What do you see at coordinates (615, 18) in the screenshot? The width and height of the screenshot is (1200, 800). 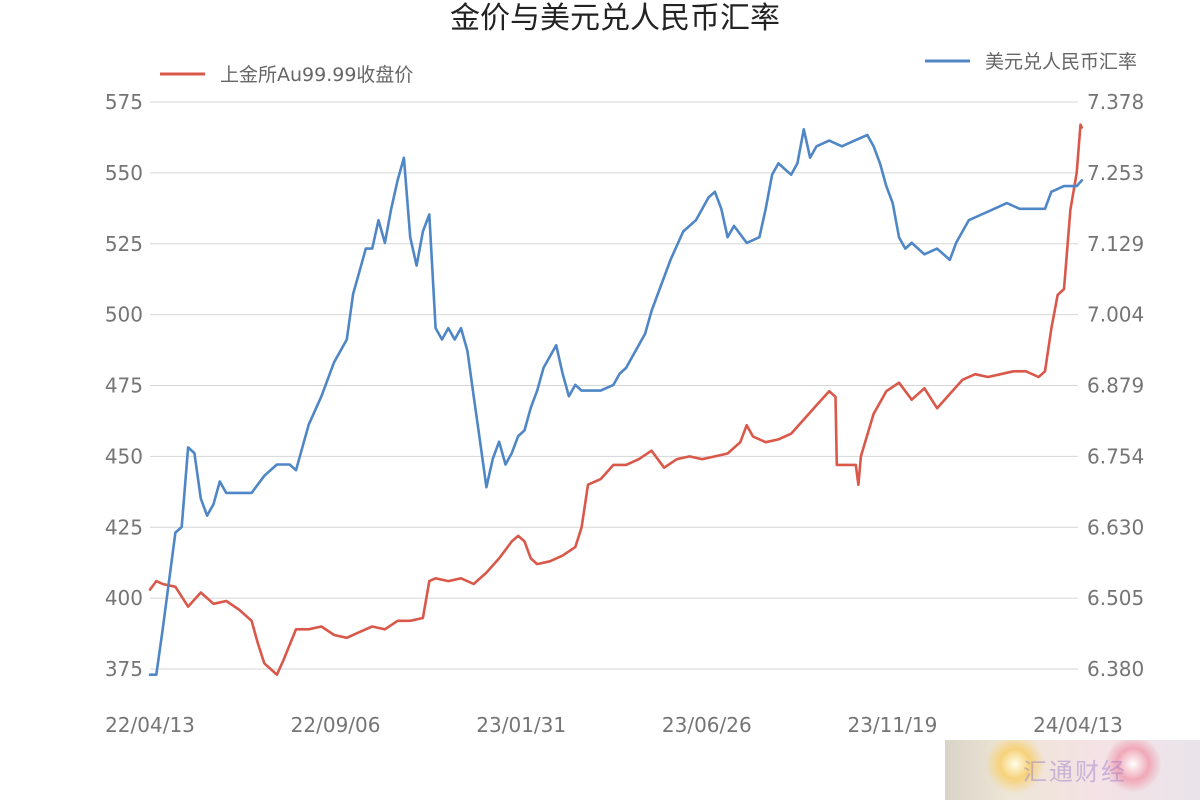 I see `chart-title: 金价与美元兑人民币汇率` at bounding box center [615, 18].